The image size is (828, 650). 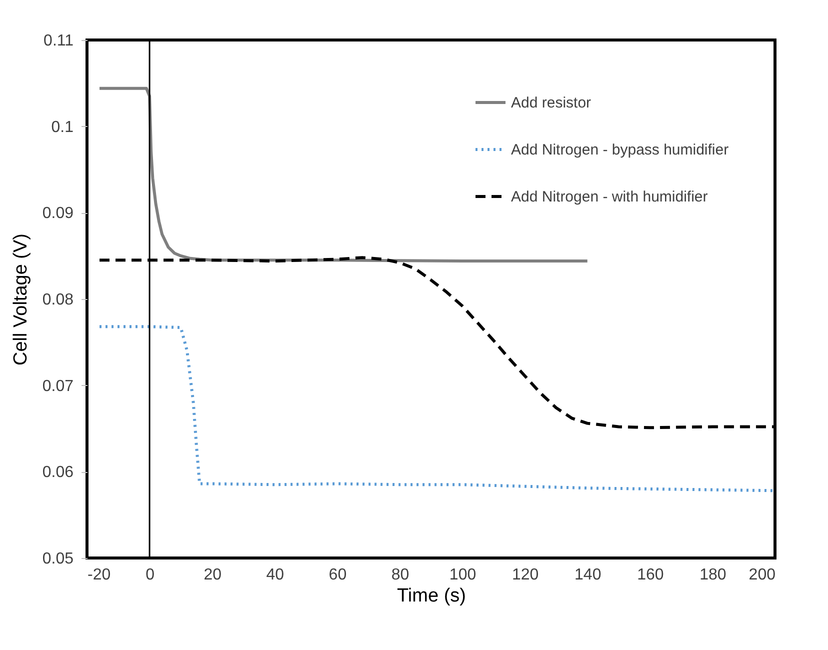 What do you see at coordinates (62, 127) in the screenshot?
I see `y-tick-label: 0.1` at bounding box center [62, 127].